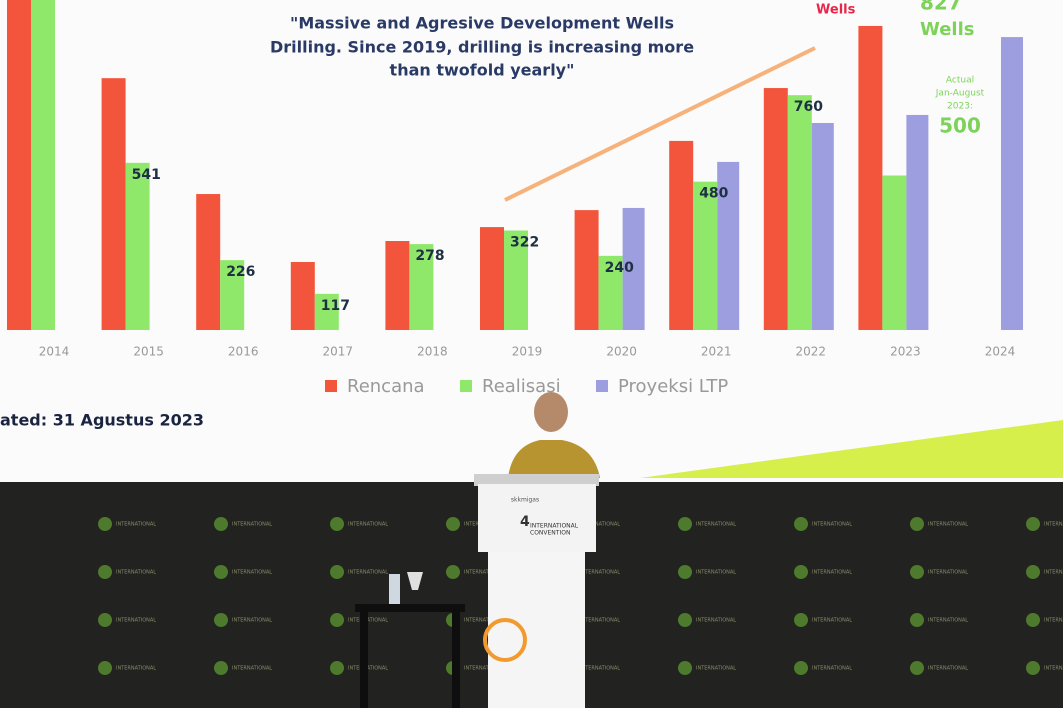  I want to click on legend-swatch, so click(602, 386).